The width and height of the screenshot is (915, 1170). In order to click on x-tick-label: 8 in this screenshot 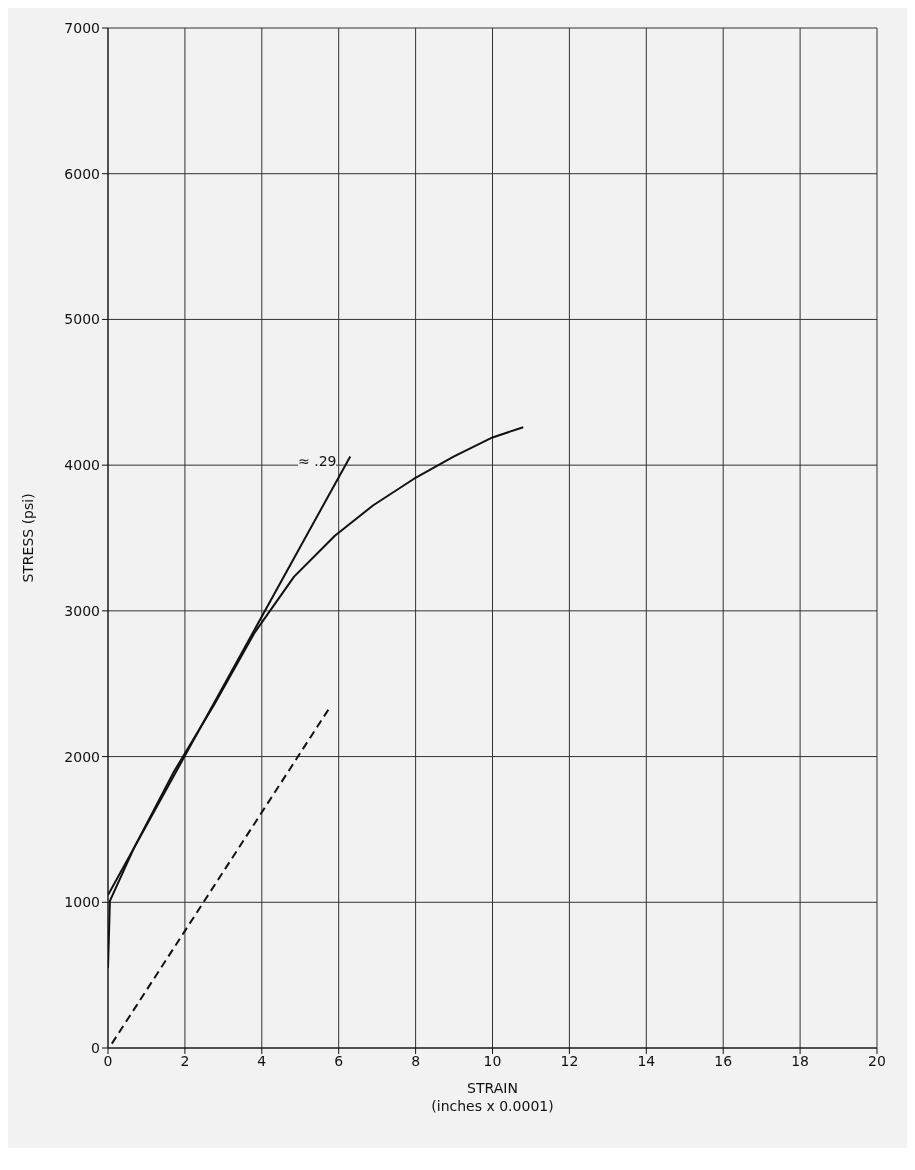, I will do `click(416, 1060)`.